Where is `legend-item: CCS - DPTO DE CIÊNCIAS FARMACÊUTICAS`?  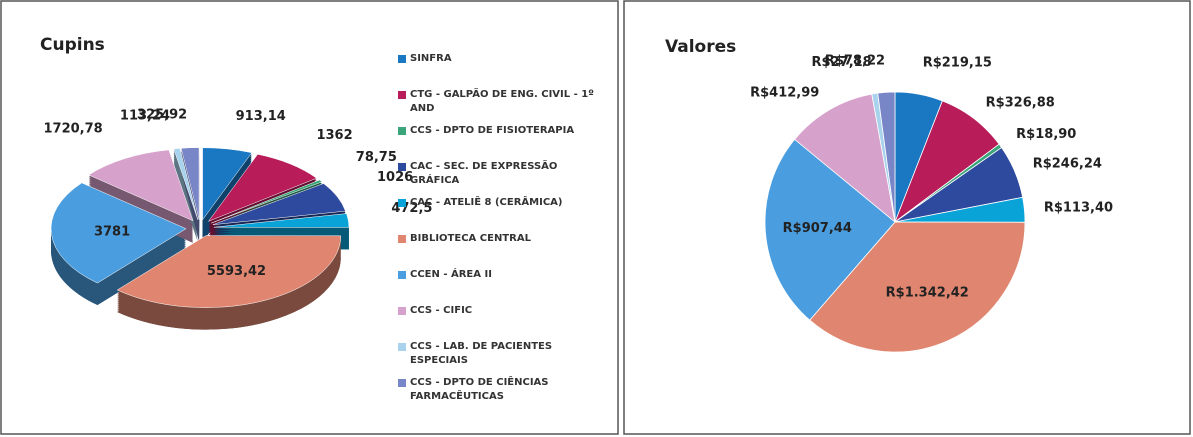
legend-item: CCS - DPTO DE CIÊNCIAS FARMACÊUTICAS is located at coordinates (504, 394).